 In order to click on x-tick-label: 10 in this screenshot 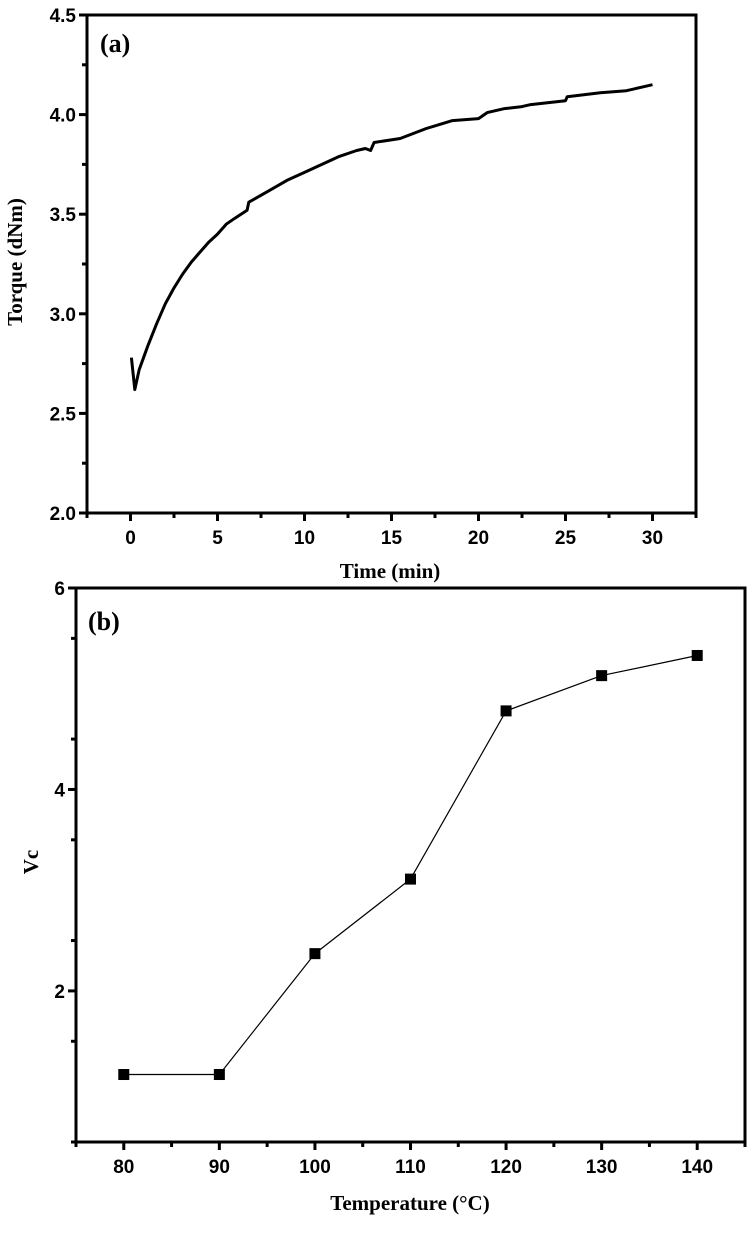, I will do `click(304, 538)`.